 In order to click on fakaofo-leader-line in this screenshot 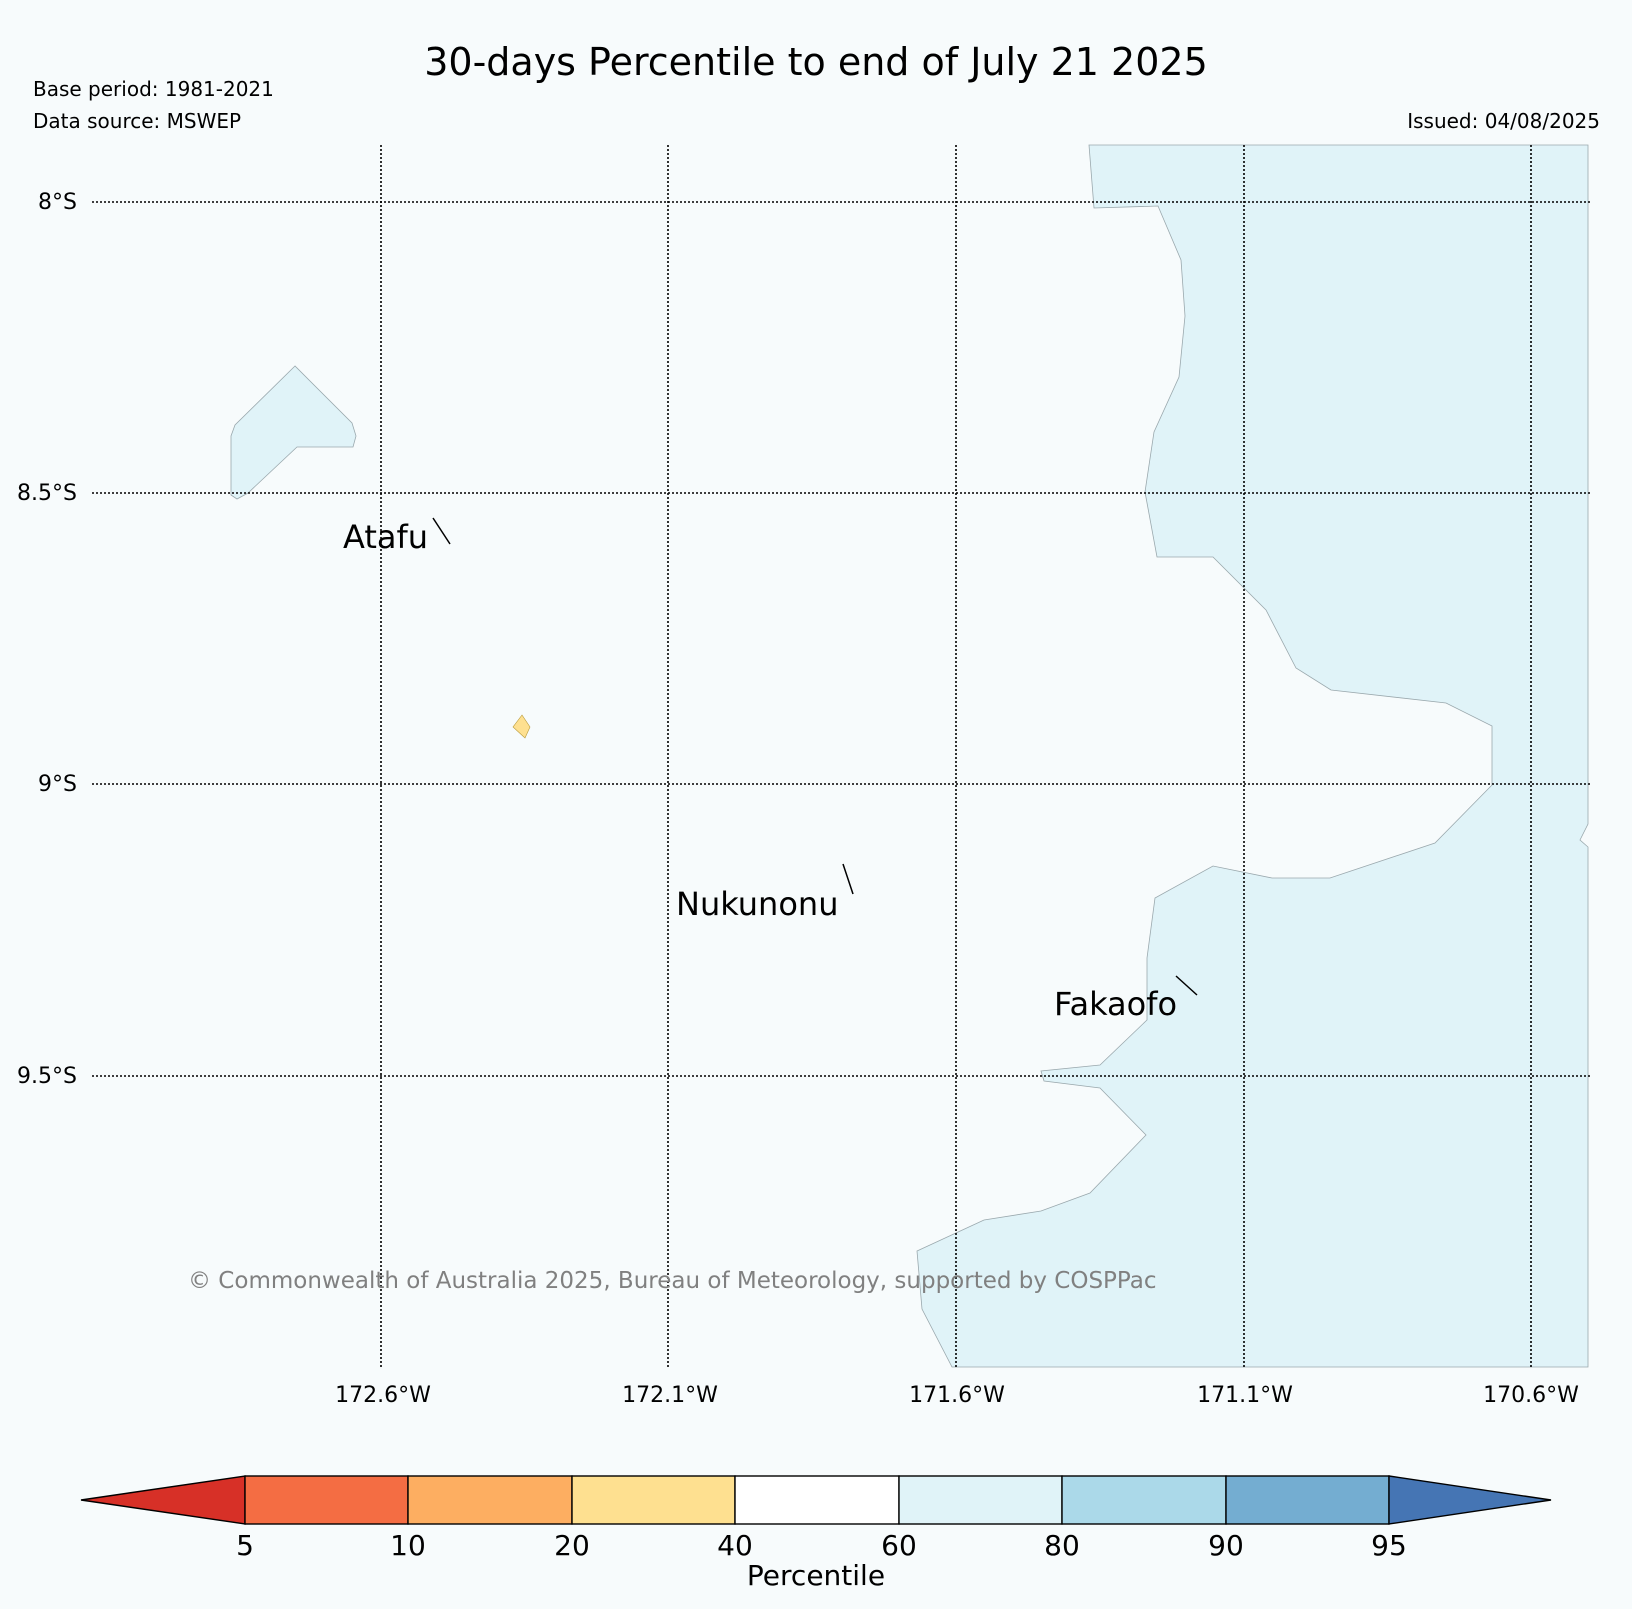, I will do `click(1186, 985)`.